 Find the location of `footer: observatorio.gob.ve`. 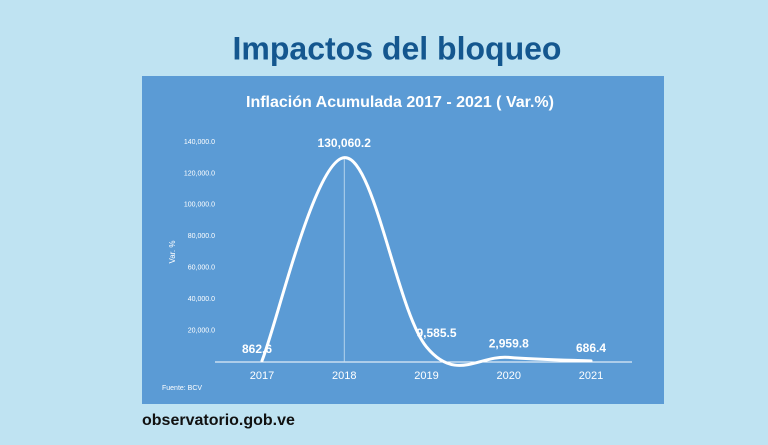

footer: observatorio.gob.ve is located at coordinates (218, 420).